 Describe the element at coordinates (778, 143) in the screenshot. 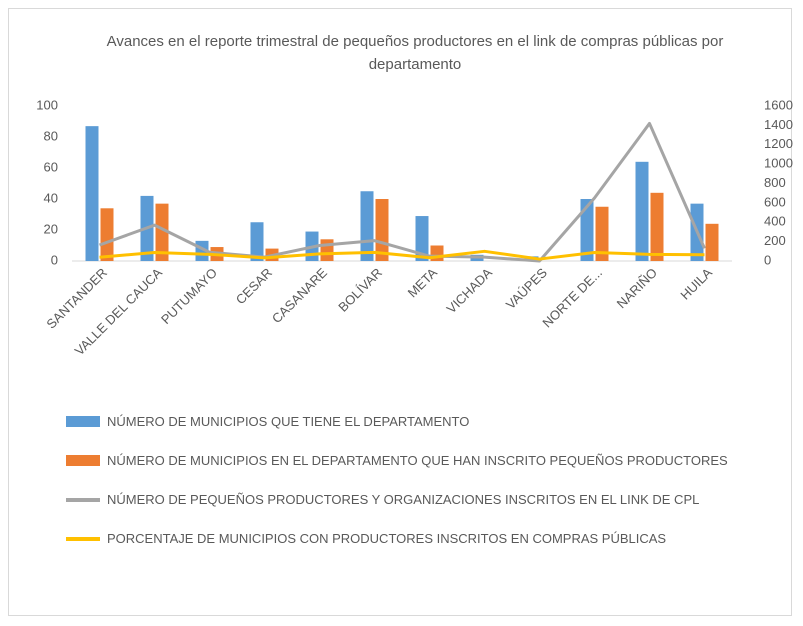

I see `y2-tick-label: 1200` at that location.